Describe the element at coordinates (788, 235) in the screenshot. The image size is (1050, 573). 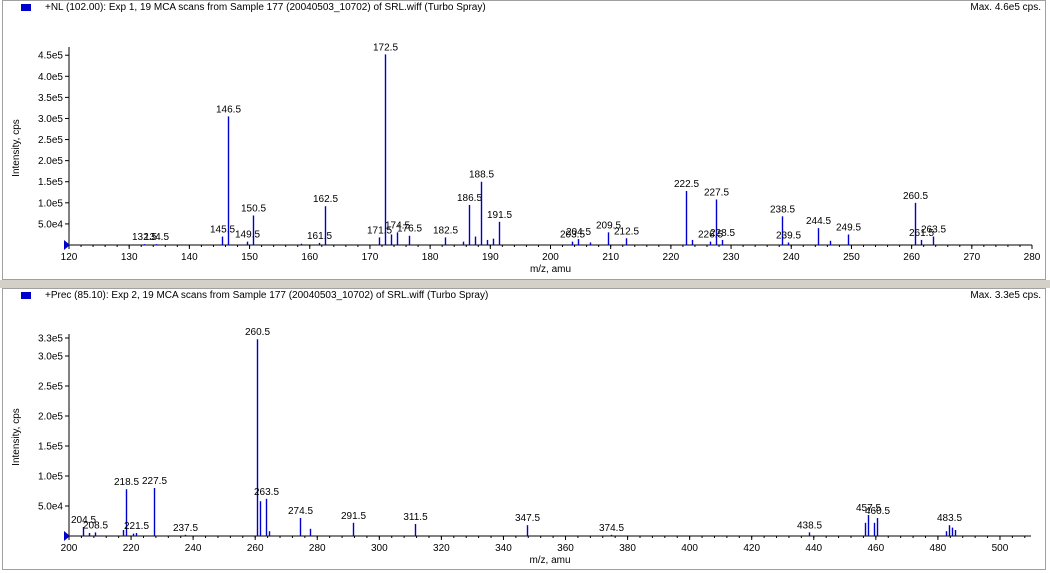
I see `peak-label: 239.5` at that location.